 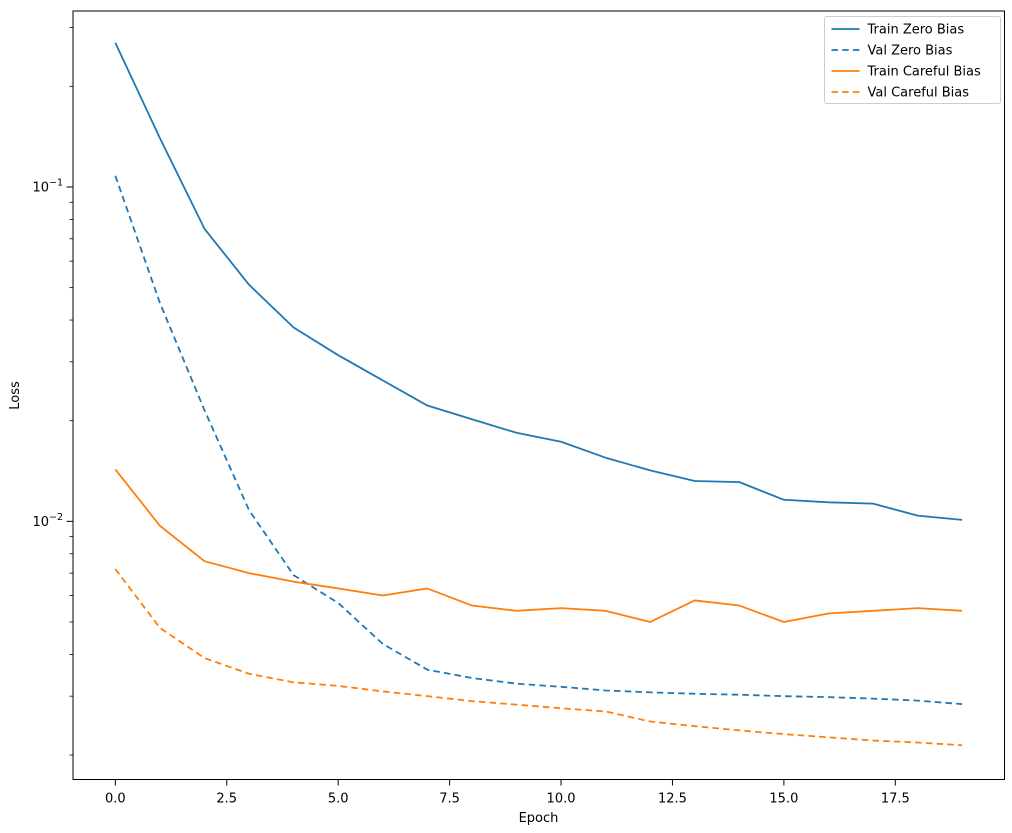 What do you see at coordinates (895, 799) in the screenshot?
I see `x-tick-label: 17.5` at bounding box center [895, 799].